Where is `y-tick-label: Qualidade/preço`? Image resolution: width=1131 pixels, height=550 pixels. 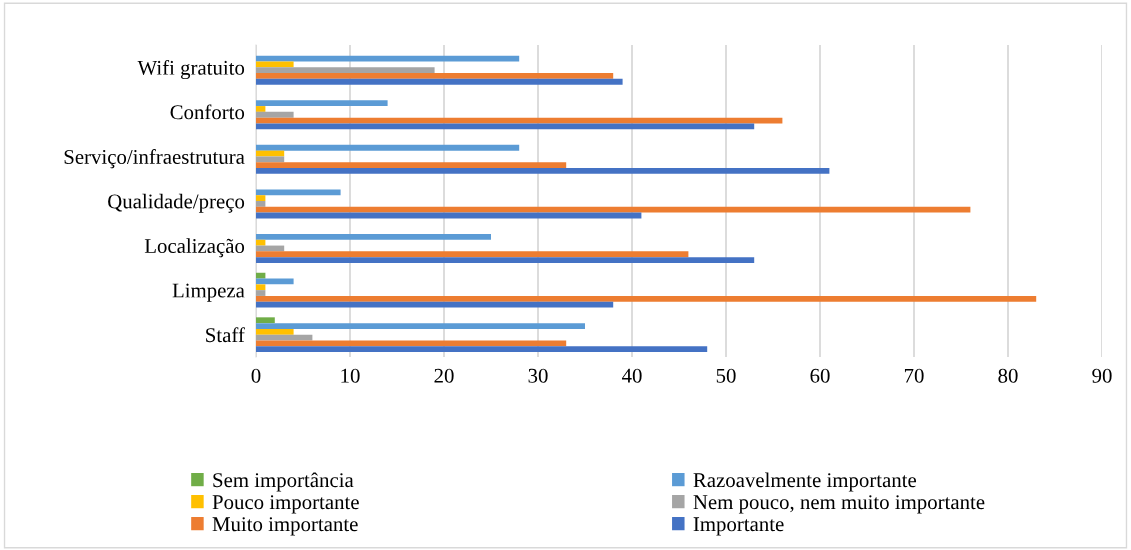 y-tick-label: Qualidade/preço is located at coordinates (176, 203).